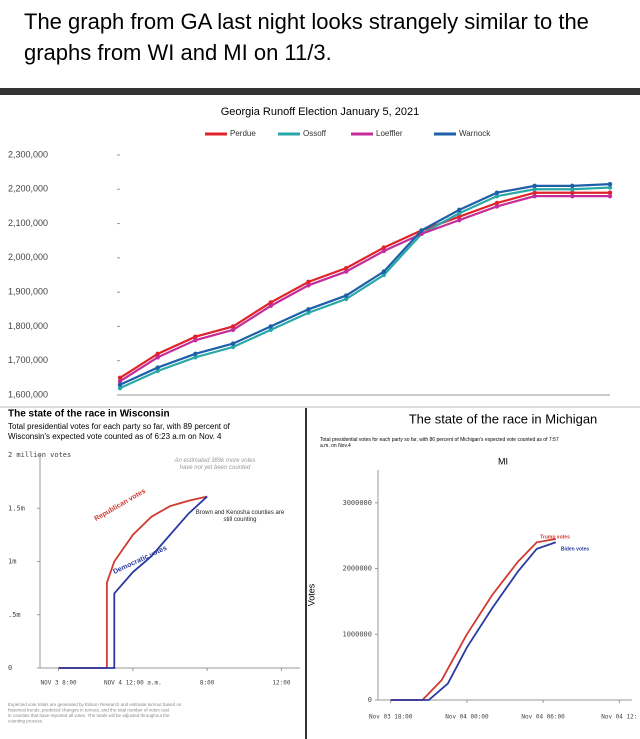 Image resolution: width=640 pixels, height=739 pixels. I want to click on y-tick-label: 1m, so click(12, 562).